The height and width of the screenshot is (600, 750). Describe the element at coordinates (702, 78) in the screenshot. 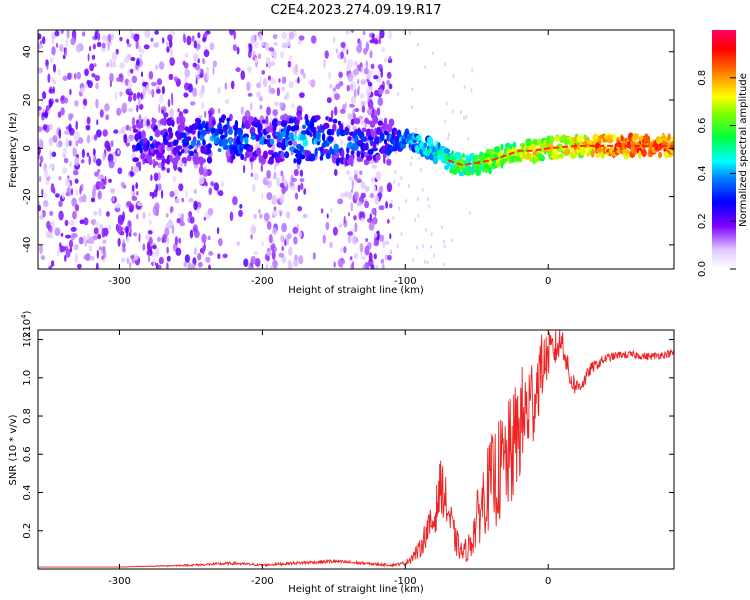

I see `colorbar-tick-label: 0.8` at that location.